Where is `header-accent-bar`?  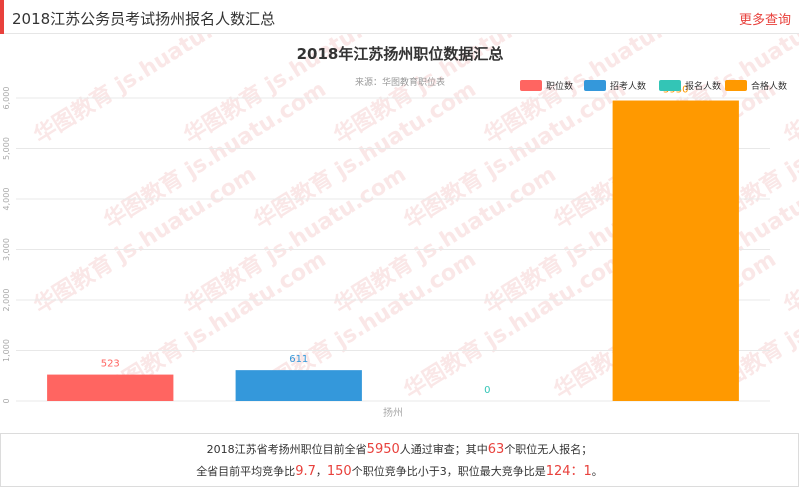
header-accent-bar is located at coordinates (2, 17).